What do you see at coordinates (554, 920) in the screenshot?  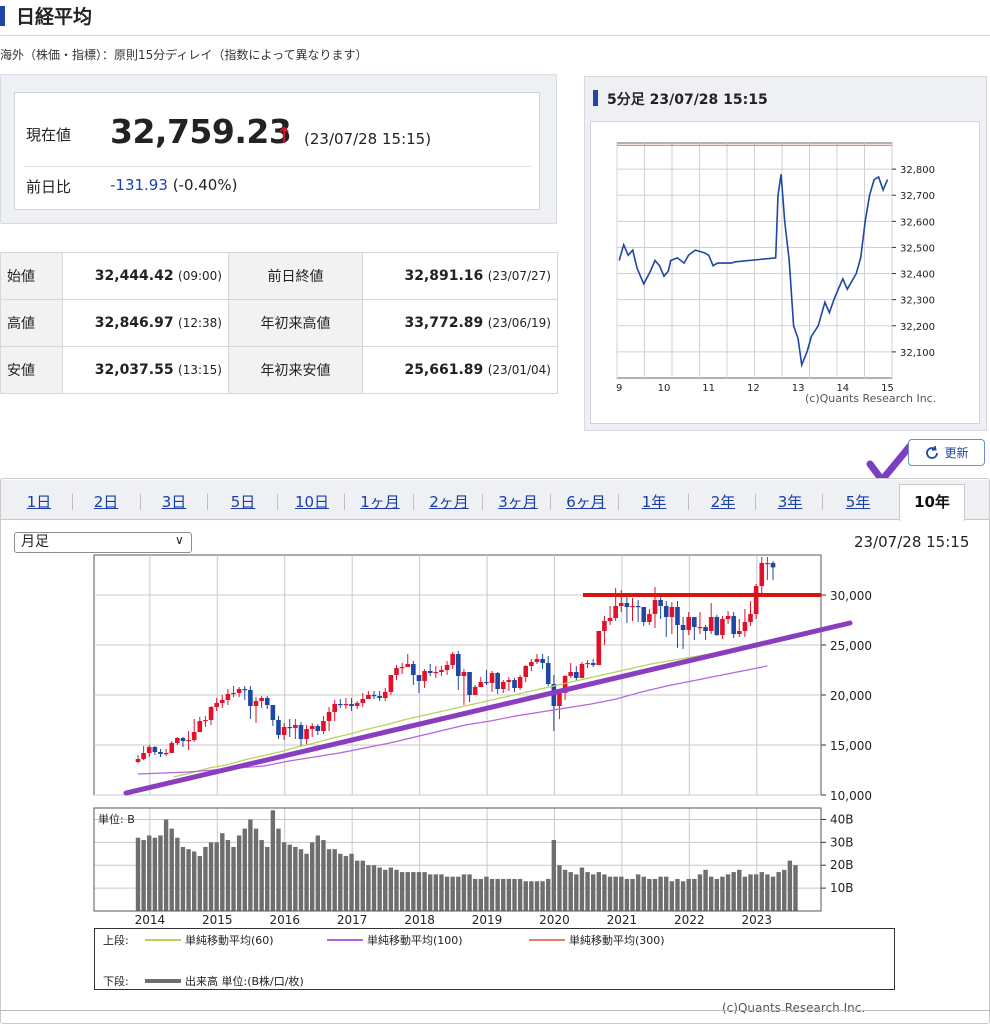 I see `x-tick-label: 2020` at bounding box center [554, 920].